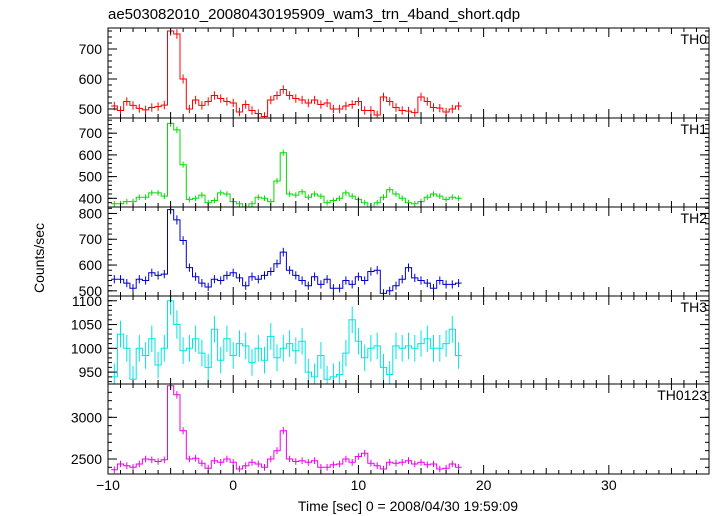 This screenshot has height=516, width=717. I want to click on series-th0123, so click(286, 429).